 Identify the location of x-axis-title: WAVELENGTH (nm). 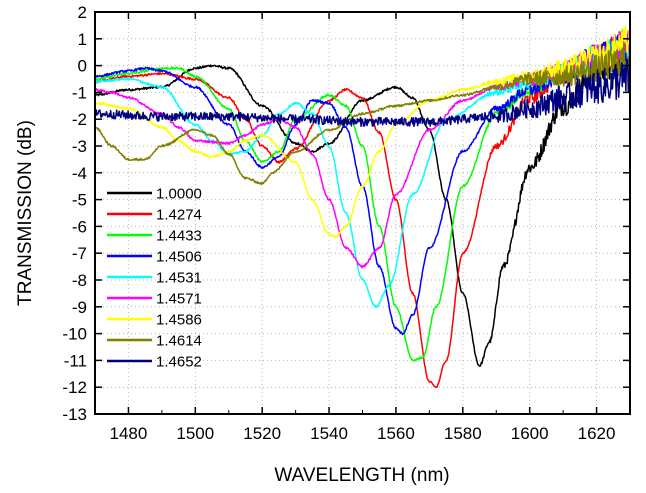
(361, 475).